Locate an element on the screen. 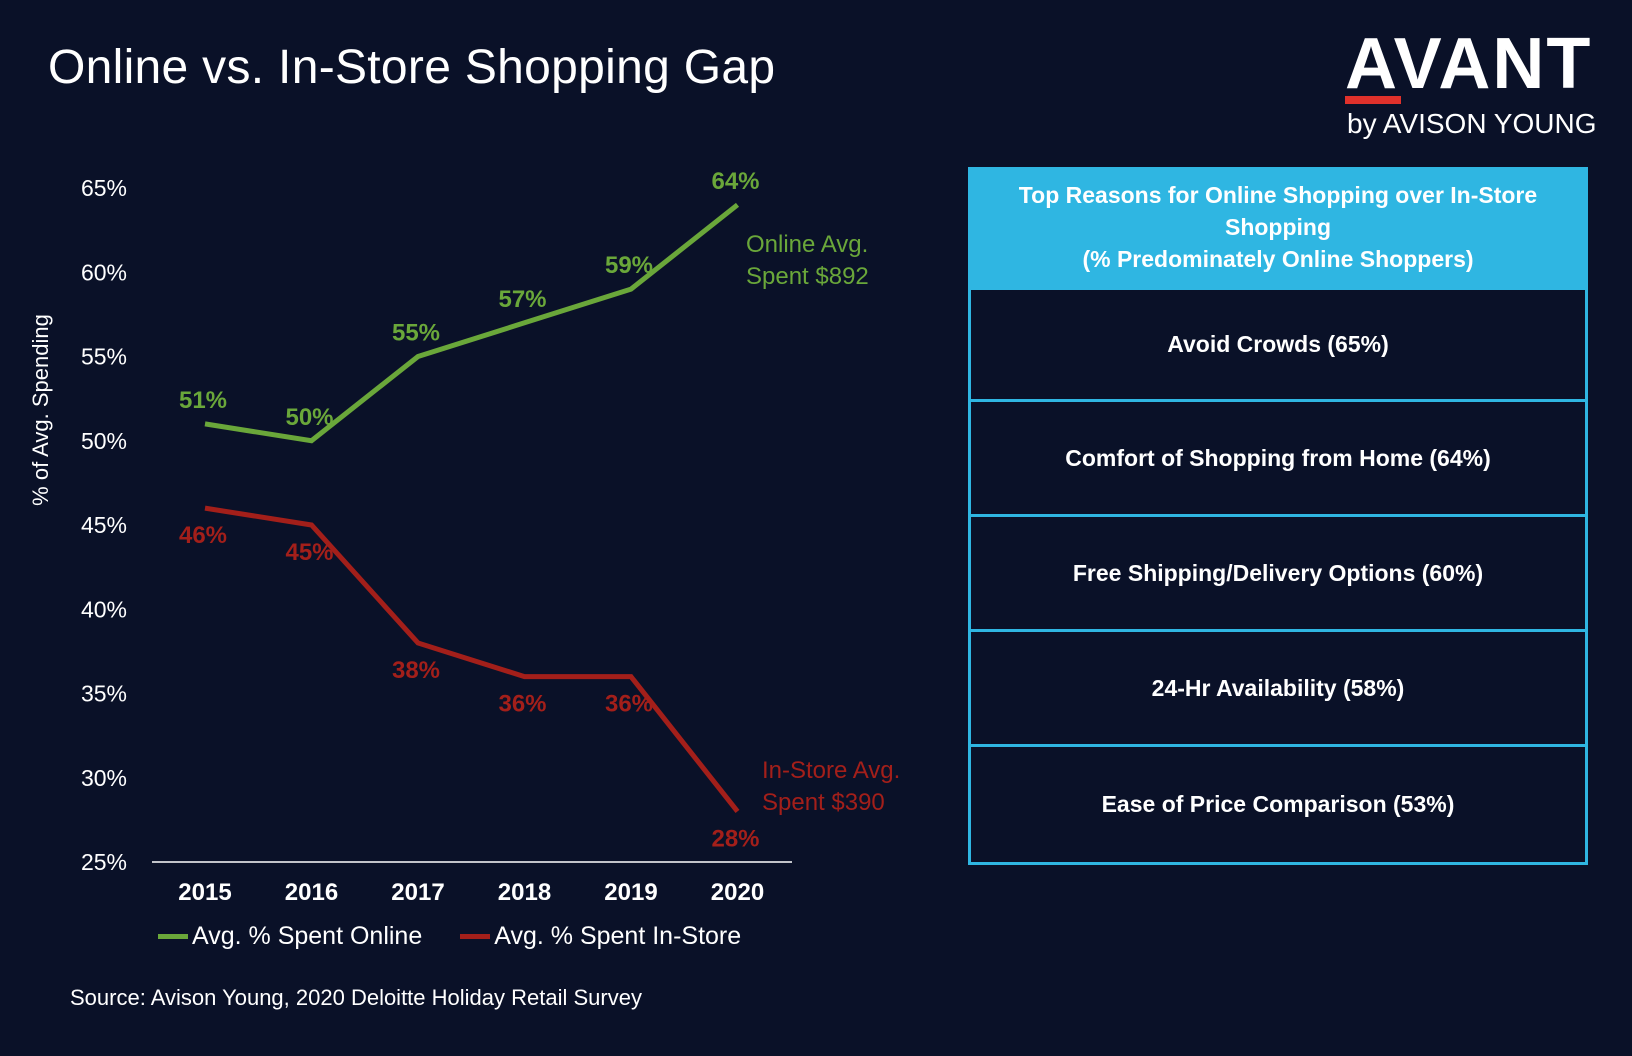  y-tick-label: 35% is located at coordinates (104, 694).